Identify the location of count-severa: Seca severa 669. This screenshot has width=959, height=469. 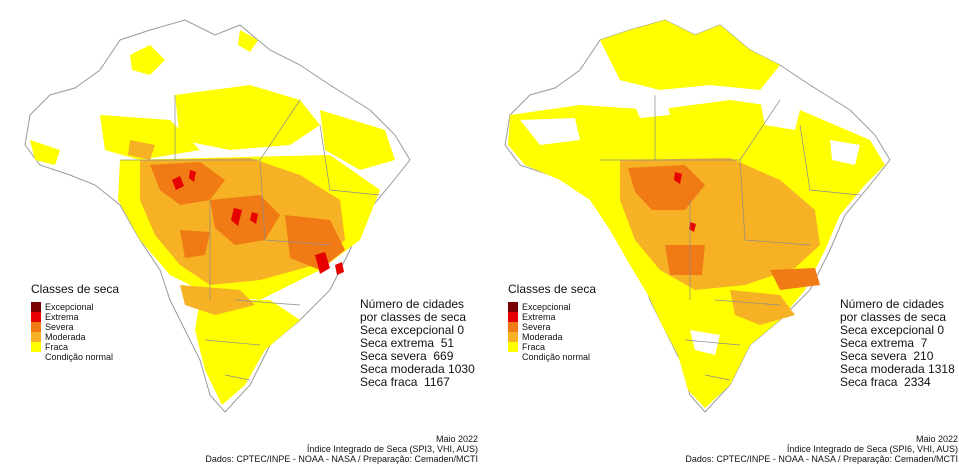
(407, 356).